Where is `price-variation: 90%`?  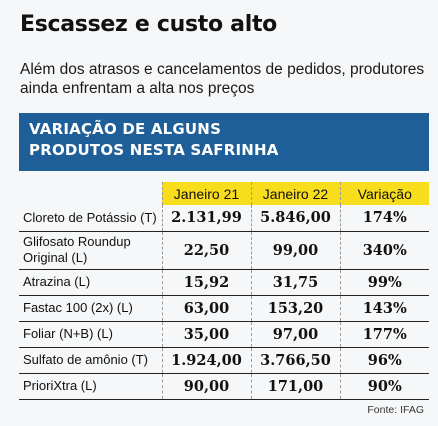
price-variation: 90% is located at coordinates (384, 386).